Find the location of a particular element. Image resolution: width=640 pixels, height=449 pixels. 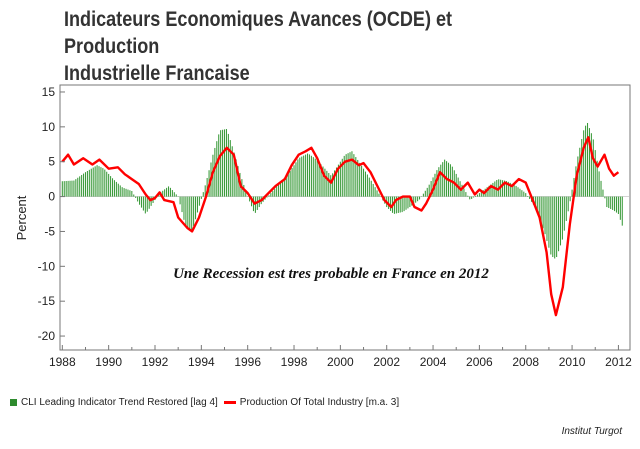

y-tick-label: -15 is located at coordinates (47, 301).